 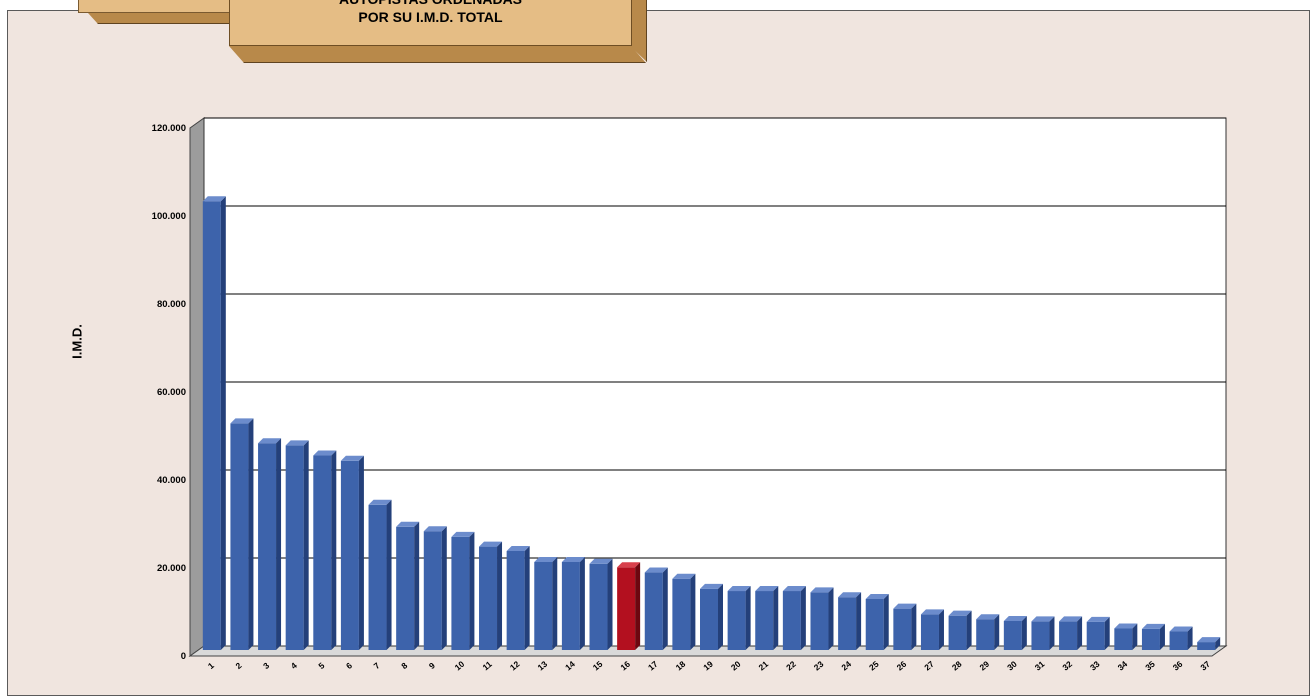 What do you see at coordinates (171, 568) in the screenshot?
I see `y-tick-label: 20.000` at bounding box center [171, 568].